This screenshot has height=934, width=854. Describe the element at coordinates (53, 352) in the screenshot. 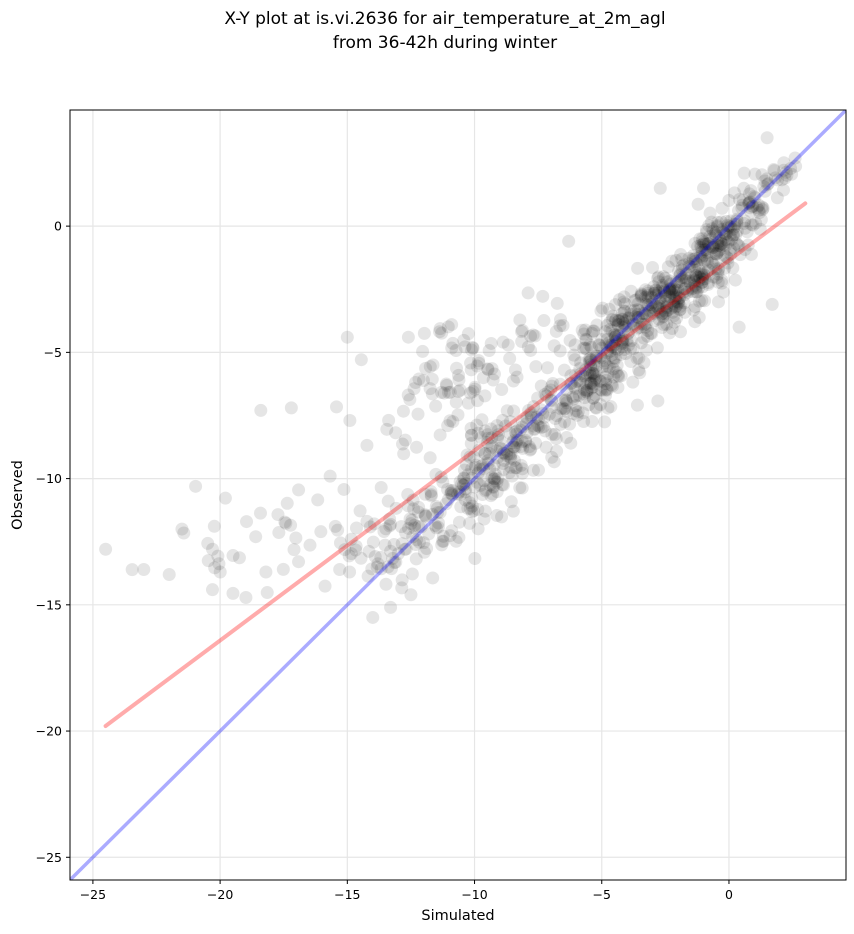

I see `y-tick-label: −5` at that location.